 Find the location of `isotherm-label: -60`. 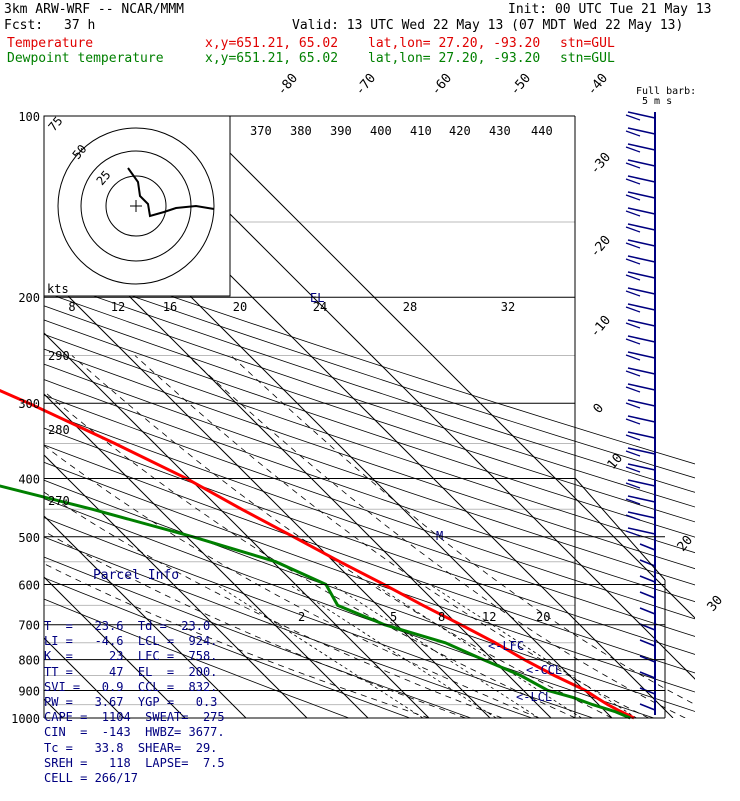

isotherm-label: -60 is located at coordinates (442, 85).